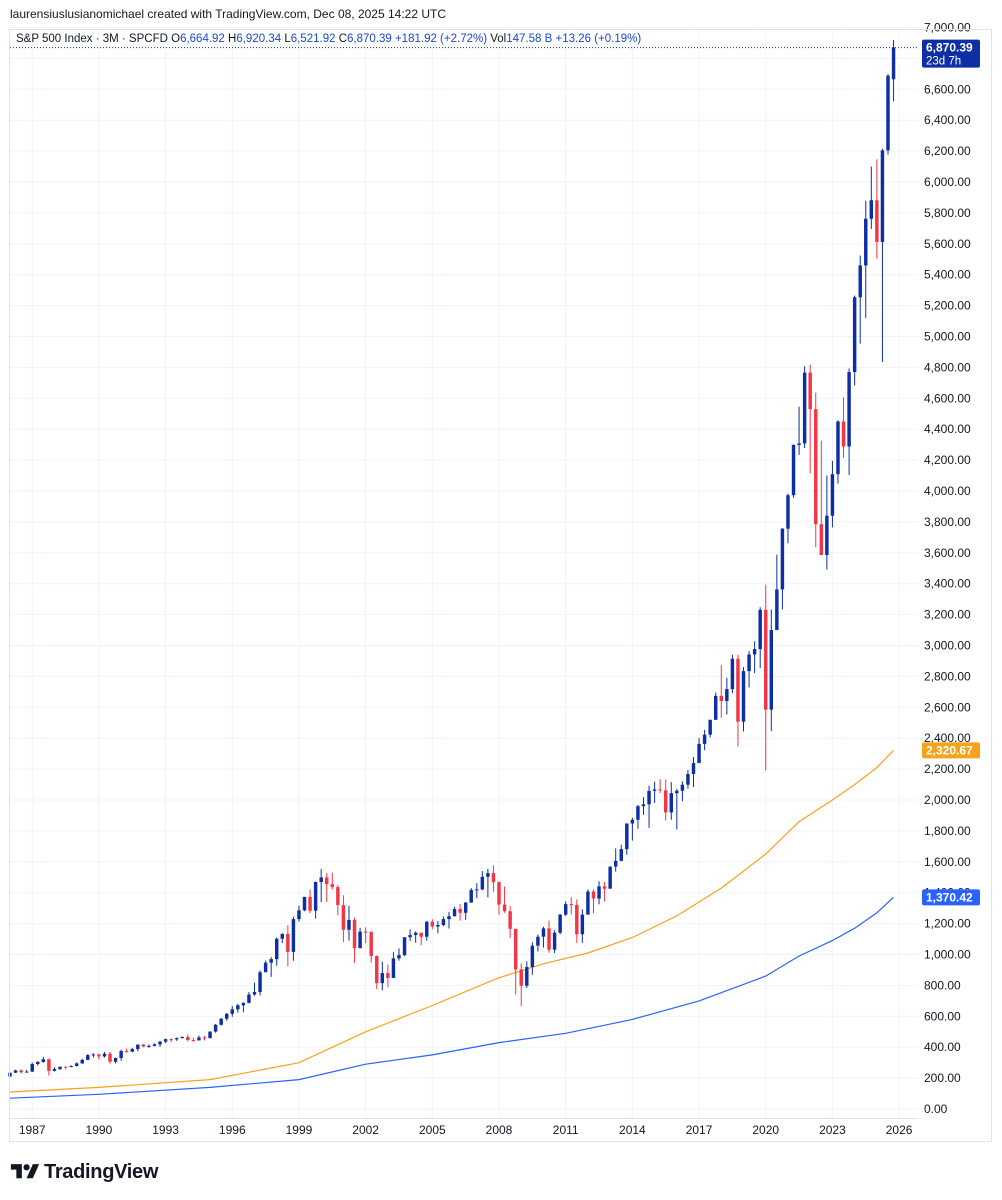 The height and width of the screenshot is (1200, 1002). Describe the element at coordinates (942, 1047) in the screenshot. I see `price-tick-label: 400.00` at that location.